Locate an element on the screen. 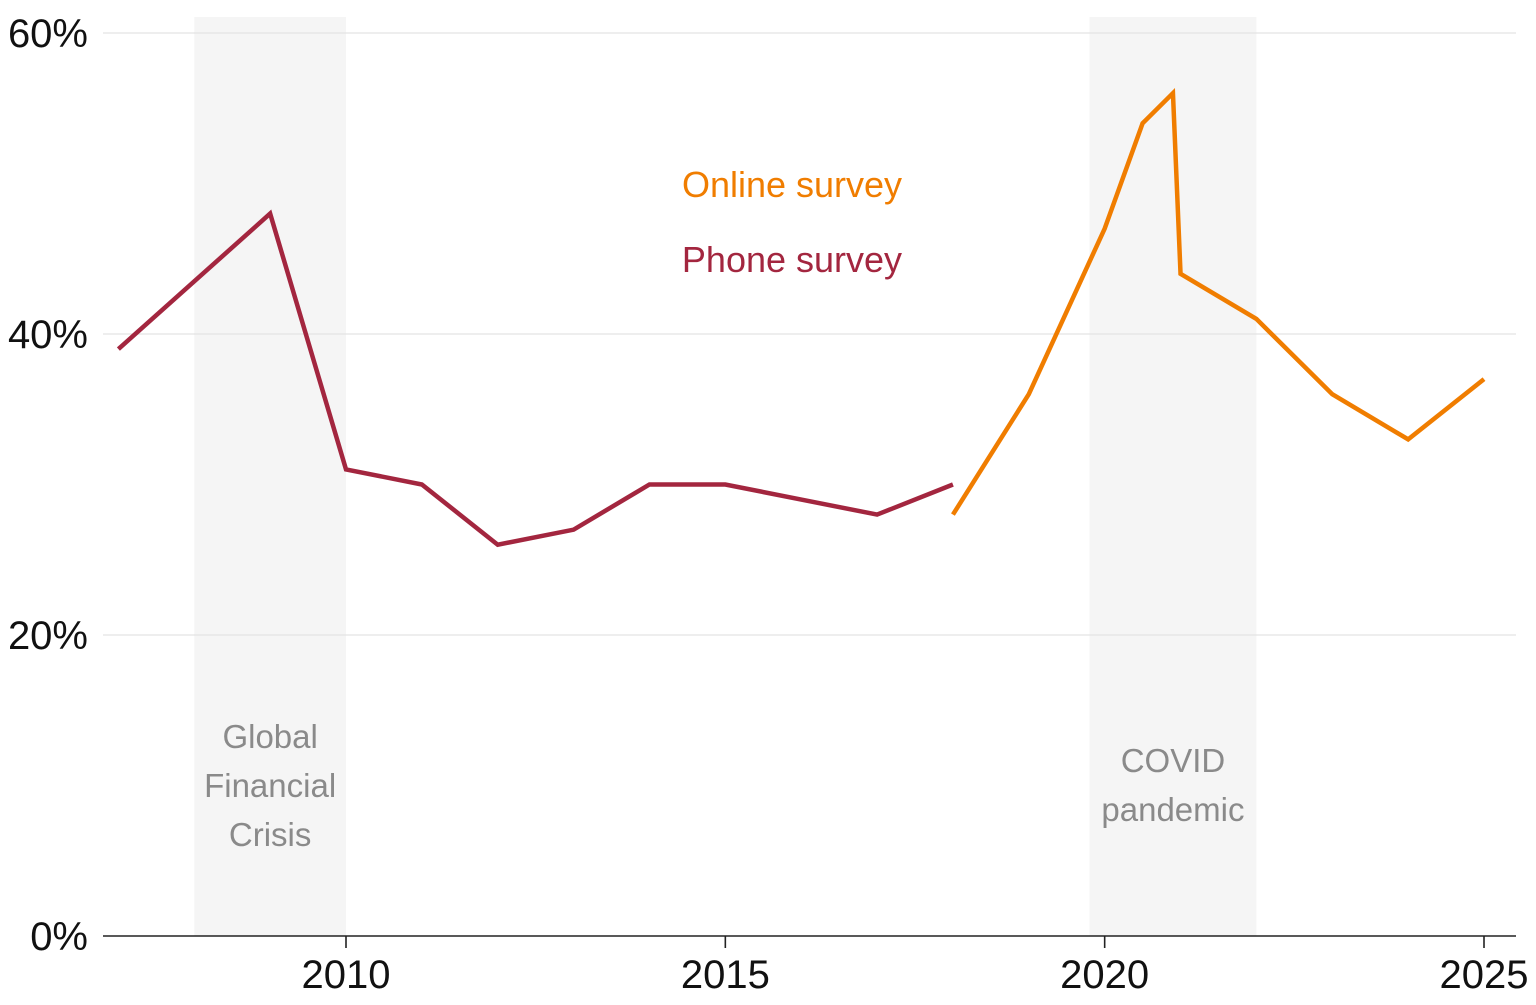  legend-entry-phone-survey: Phone survey is located at coordinates (792, 259).